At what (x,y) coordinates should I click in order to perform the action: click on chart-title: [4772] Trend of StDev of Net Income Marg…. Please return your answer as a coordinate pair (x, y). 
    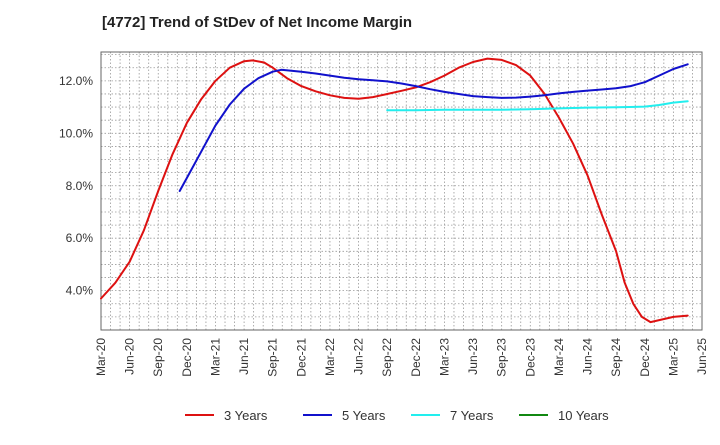
    Looking at the image, I should click on (257, 22).